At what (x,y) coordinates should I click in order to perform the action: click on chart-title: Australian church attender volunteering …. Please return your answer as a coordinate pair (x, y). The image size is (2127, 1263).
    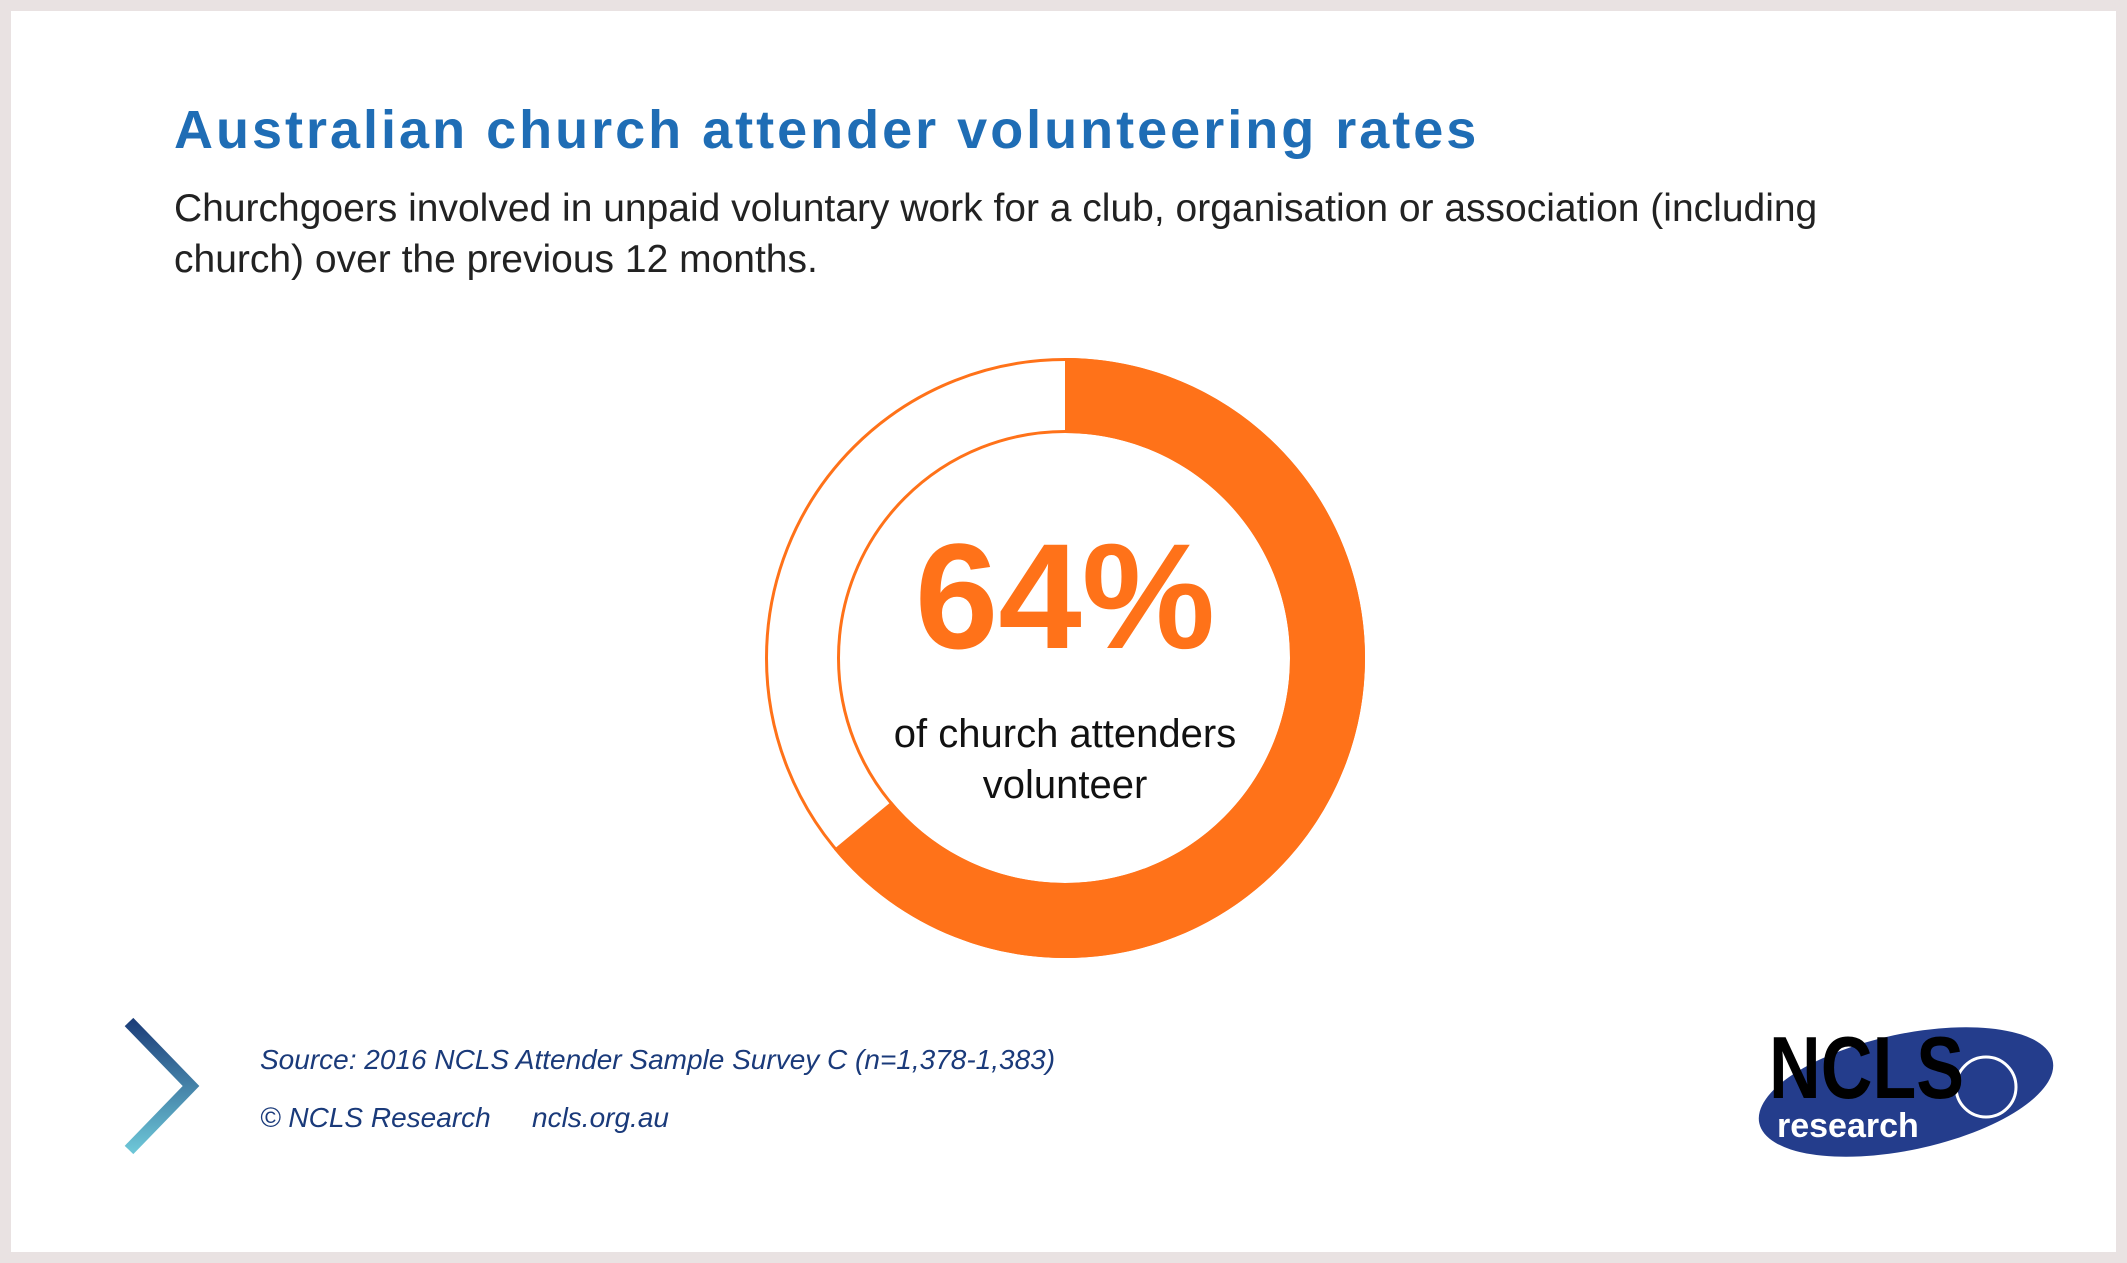
    Looking at the image, I should click on (827, 130).